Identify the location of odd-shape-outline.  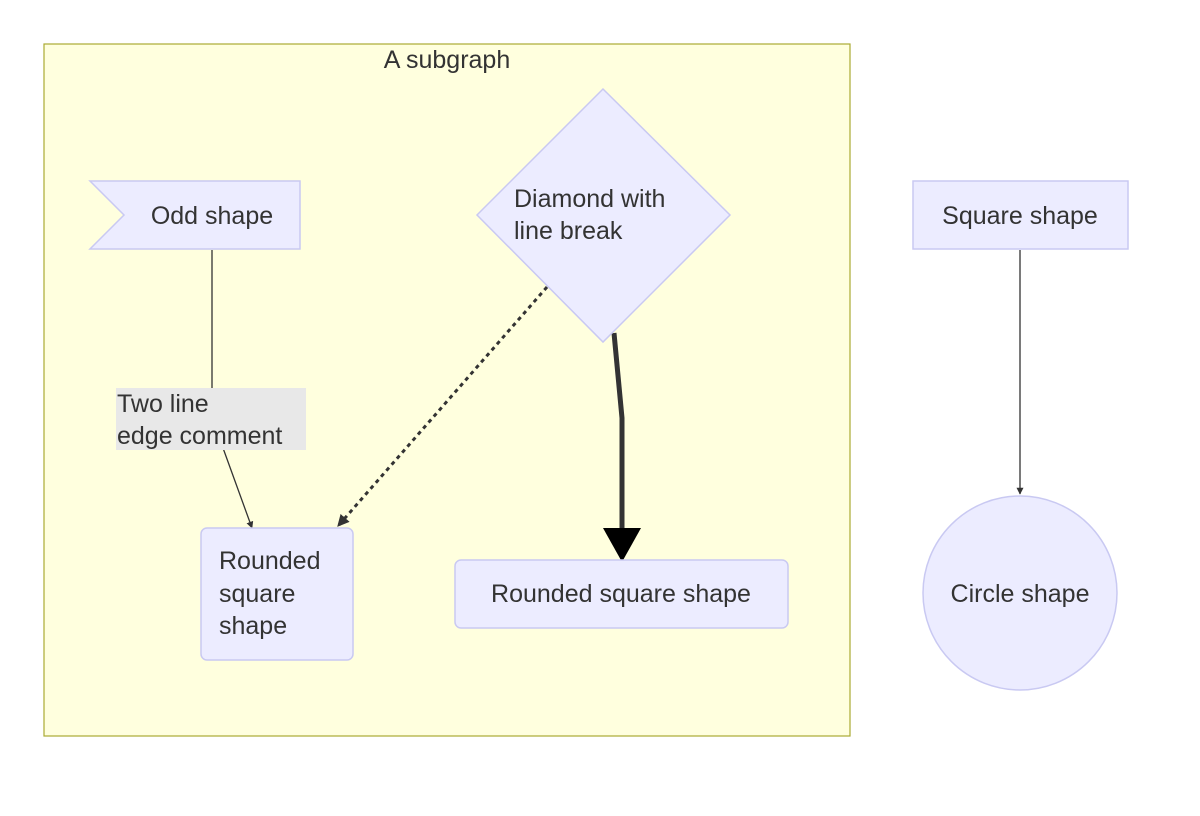
(194, 215).